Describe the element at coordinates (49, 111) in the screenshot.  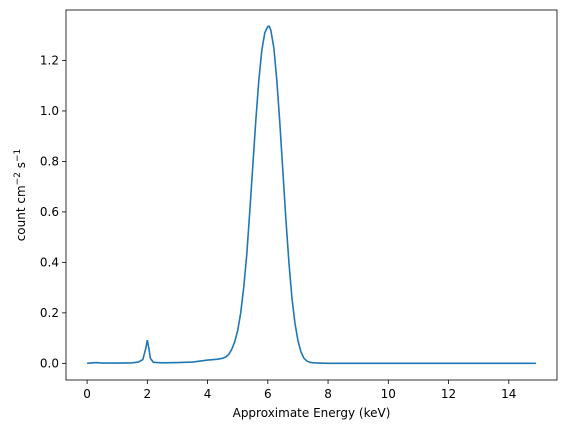
I see `y-tick-label: 1.0` at that location.